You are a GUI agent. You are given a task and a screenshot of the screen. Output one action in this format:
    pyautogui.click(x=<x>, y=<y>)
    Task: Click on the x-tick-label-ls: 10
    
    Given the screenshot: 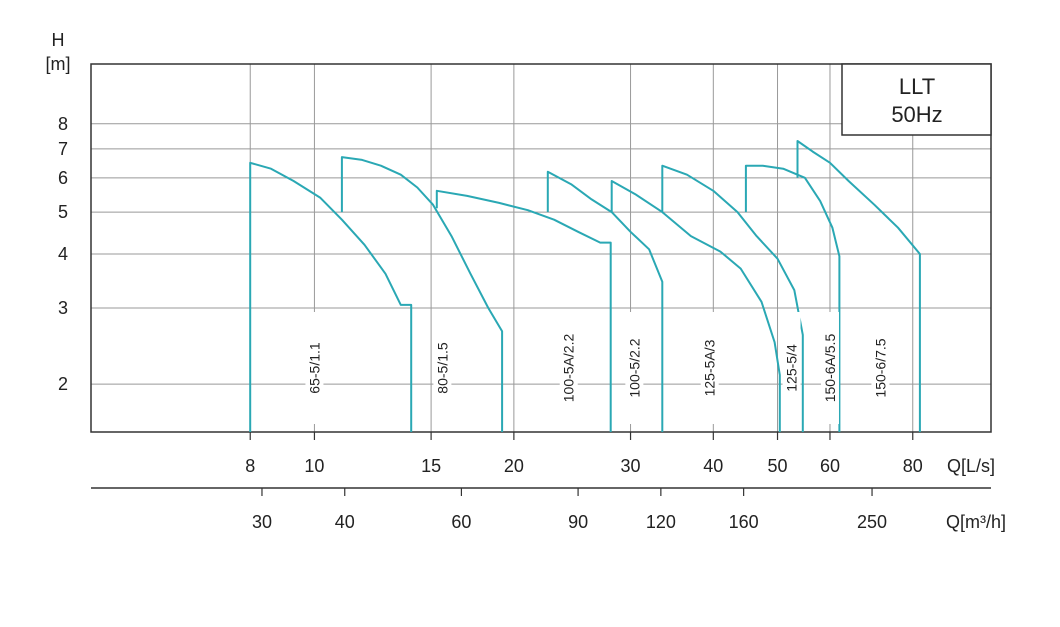 What is the action you would take?
    pyautogui.click(x=314, y=466)
    